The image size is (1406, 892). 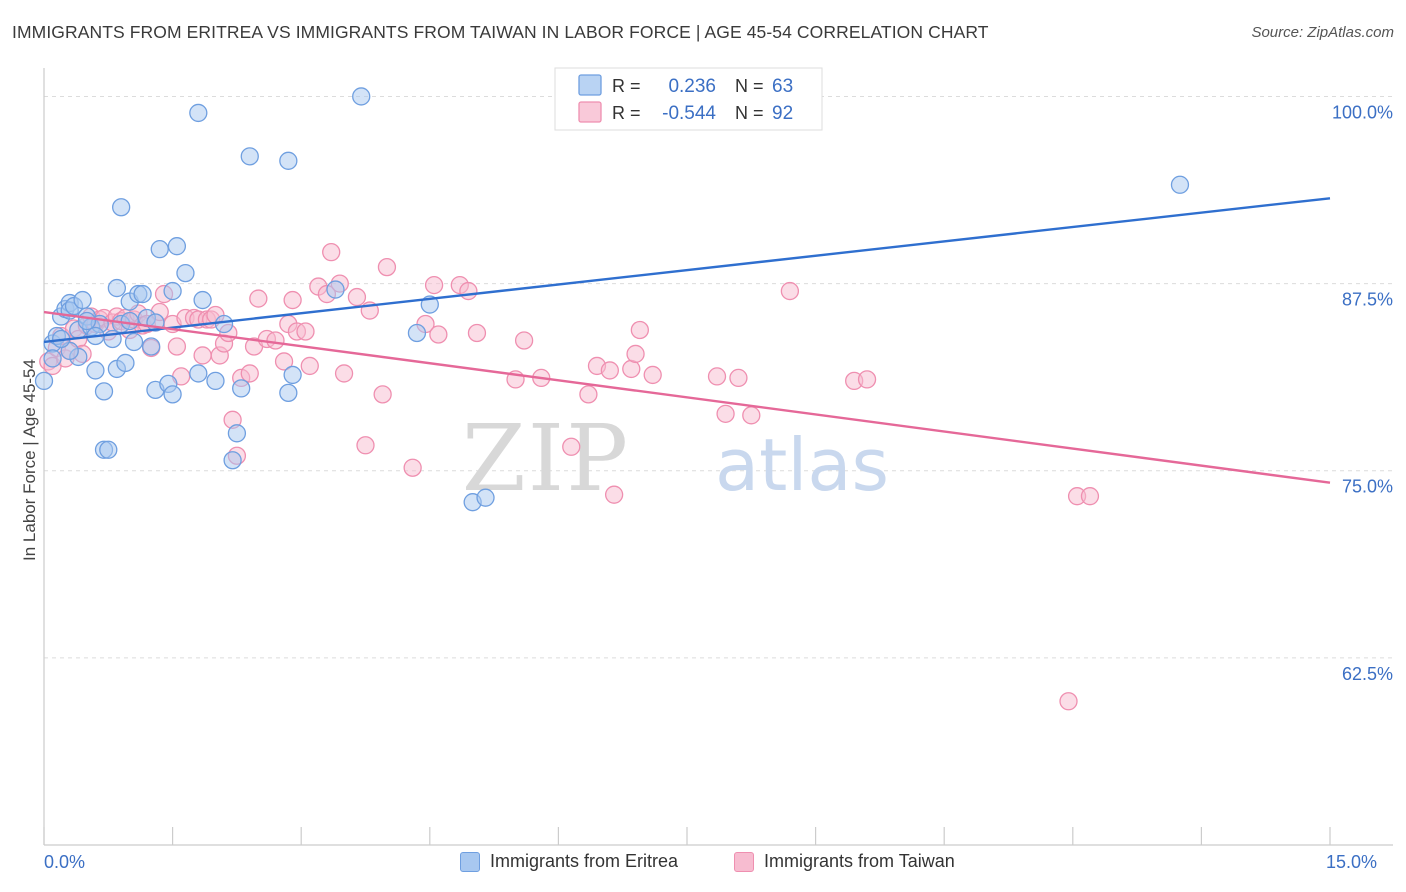 What do you see at coordinates (1322, 32) in the screenshot?
I see `chart-source: Source: ZipAtlas.com` at bounding box center [1322, 32].